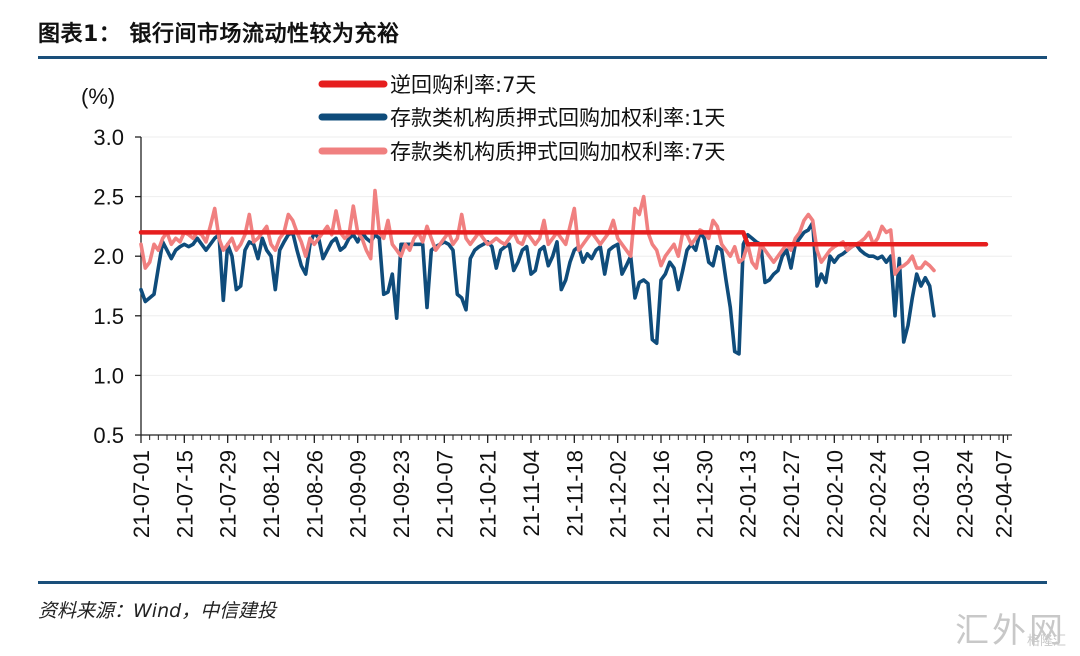 The width and height of the screenshot is (1080, 656). I want to click on legend-label-dr007: 存款类机构质押式回购加权利率:7天, so click(557, 152).